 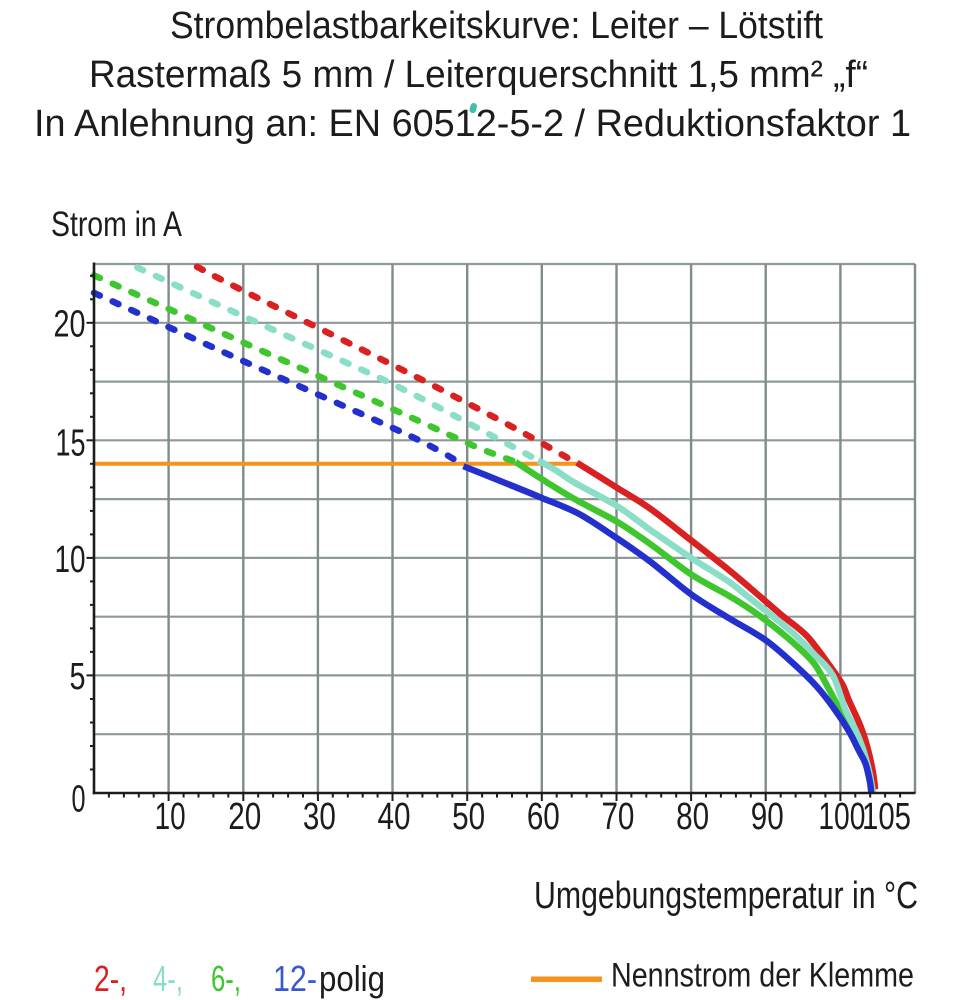 What do you see at coordinates (352, 978) in the screenshot?
I see `svg-text: polig` at bounding box center [352, 978].